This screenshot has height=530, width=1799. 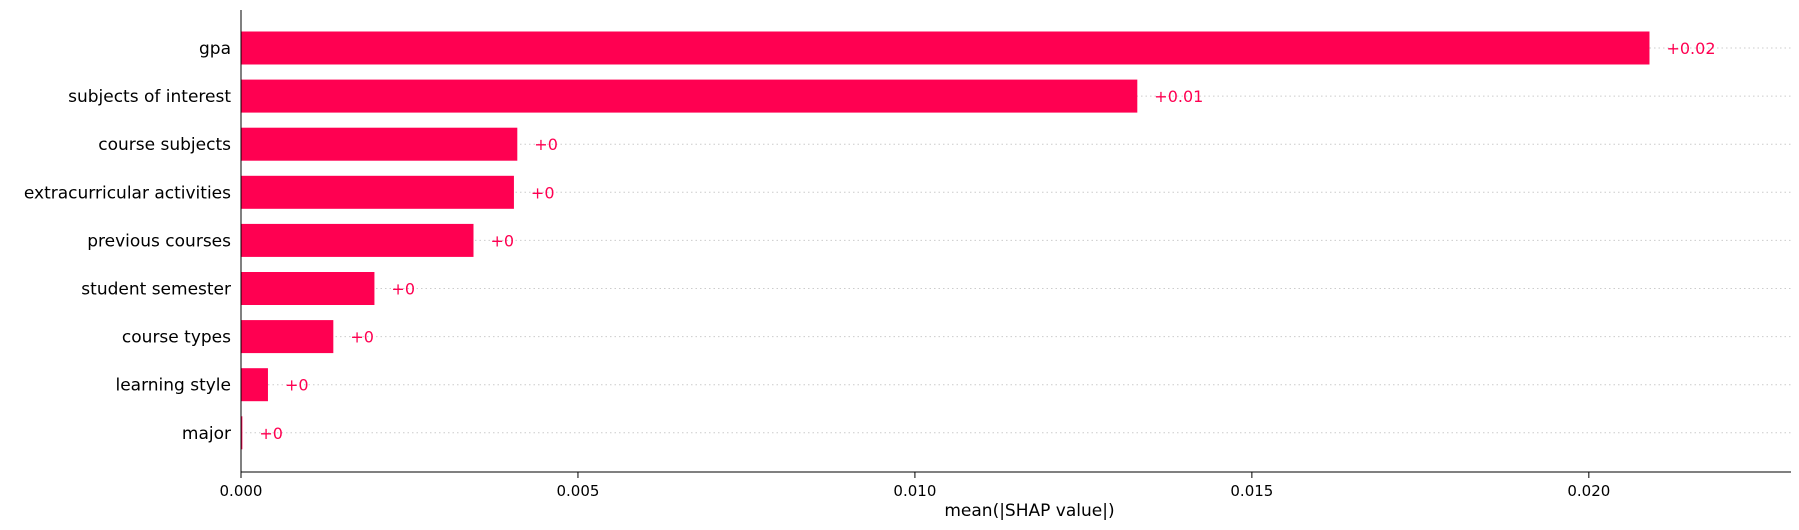 I want to click on x-tick-label: 0.005, so click(x=577, y=491).